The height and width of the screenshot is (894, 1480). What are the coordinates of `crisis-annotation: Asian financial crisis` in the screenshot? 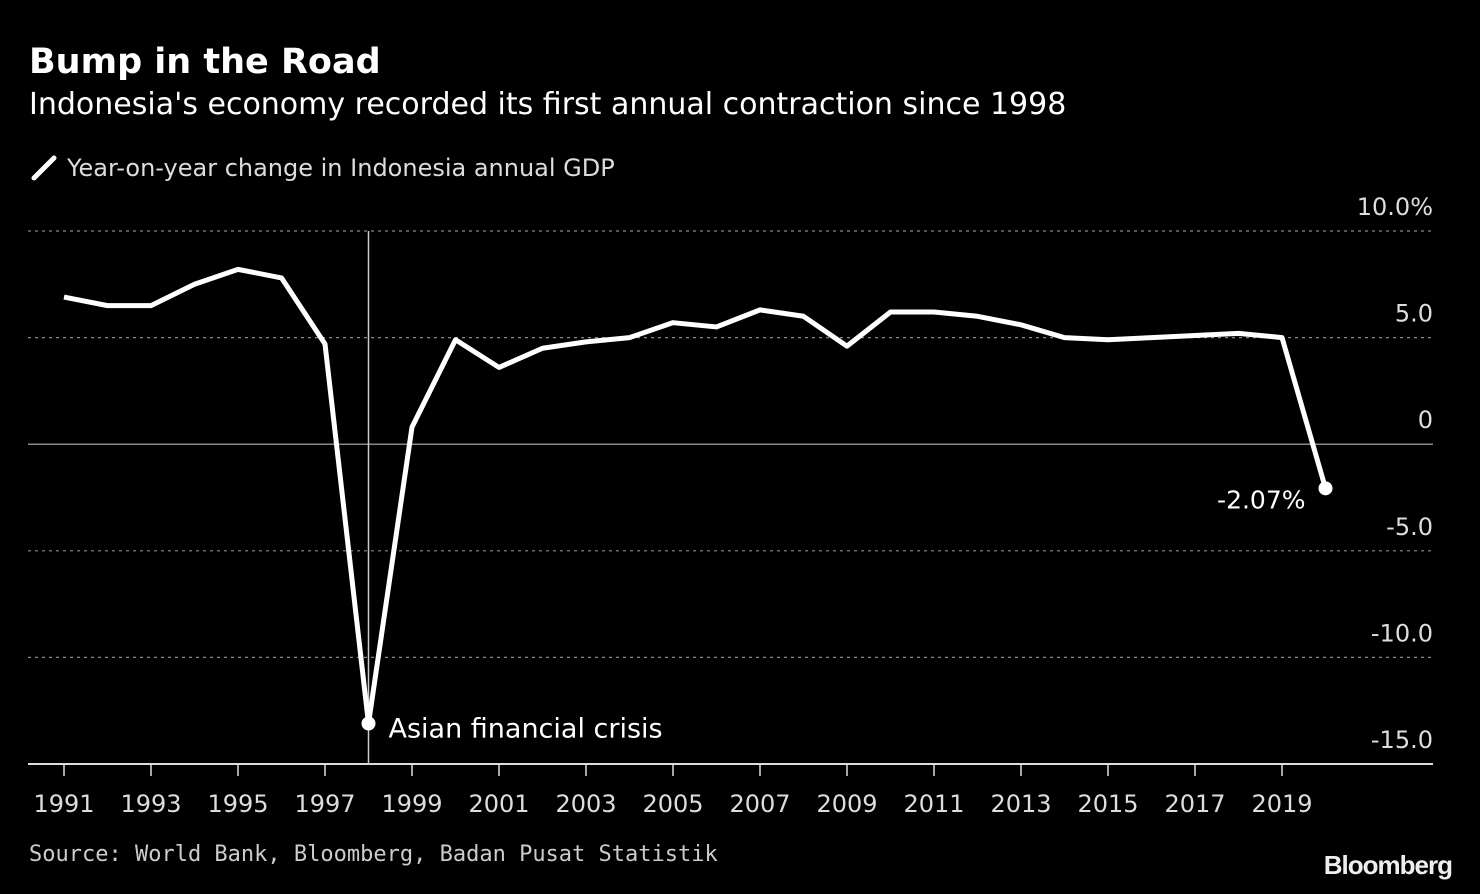 It's located at (526, 728).